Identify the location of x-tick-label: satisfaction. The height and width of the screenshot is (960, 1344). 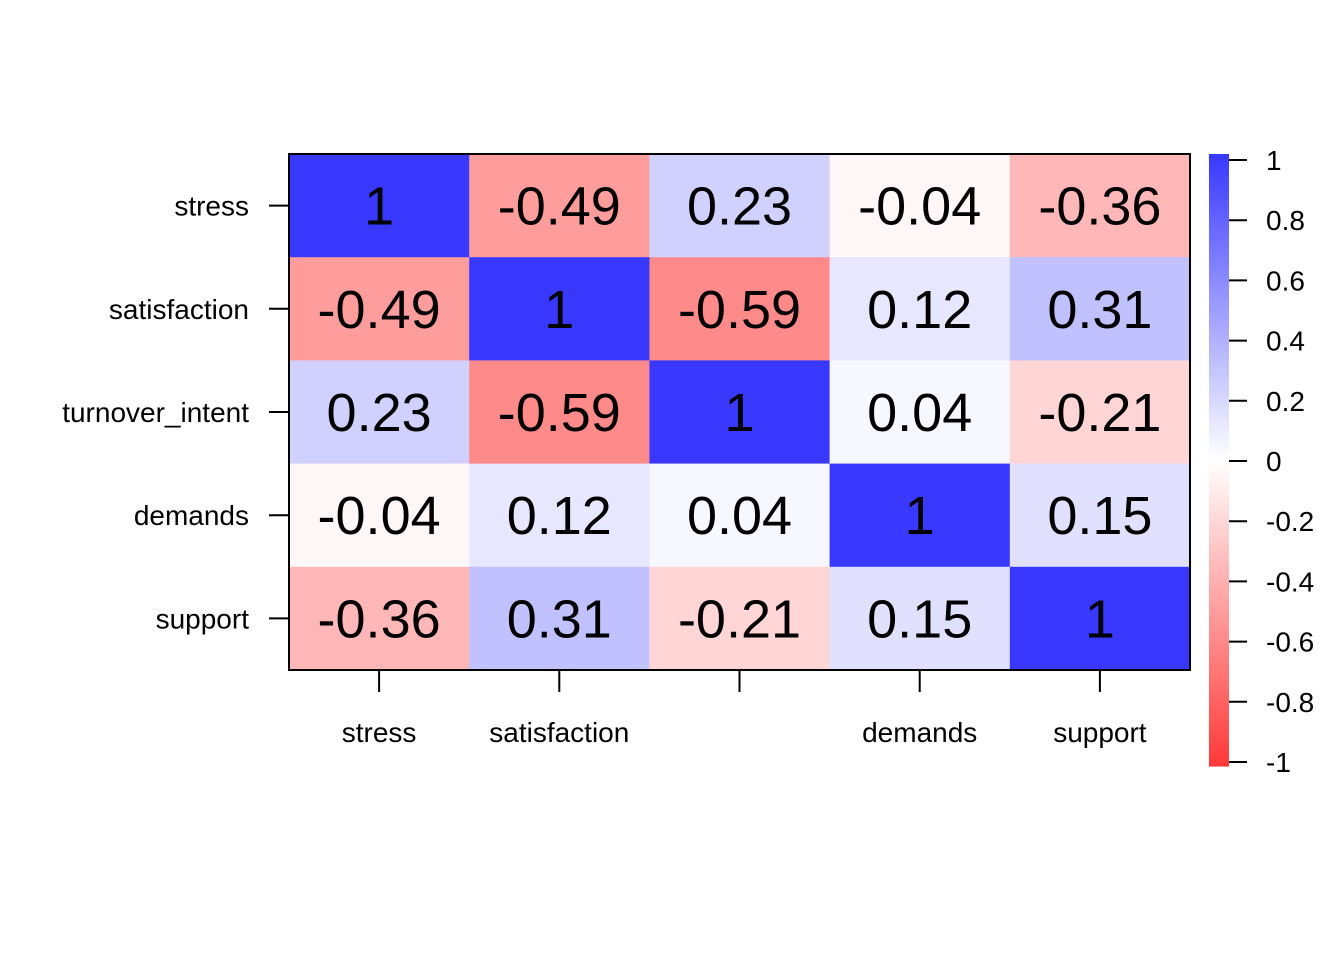
(559, 732).